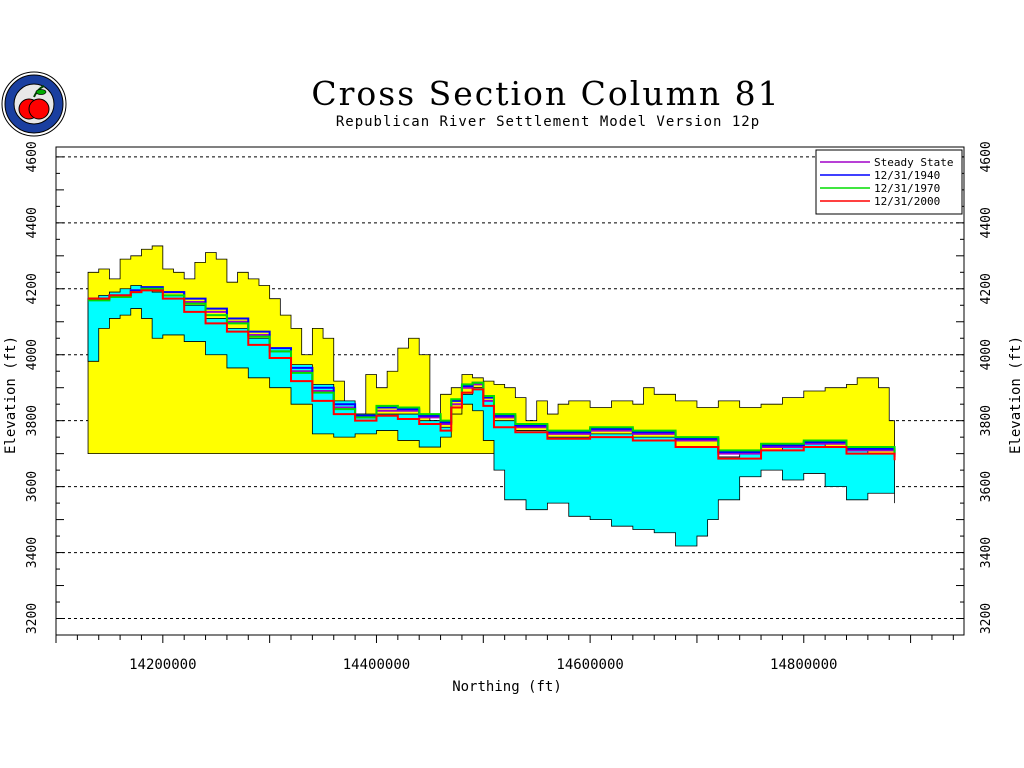 This screenshot has width=1024, height=768. I want to click on x-tick-label: 14800000, so click(803, 665).